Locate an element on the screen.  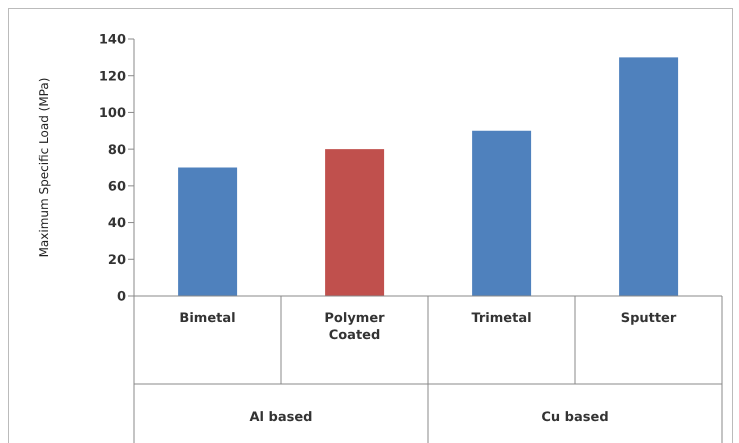
y-tick-label: 80 is located at coordinates (117, 150).